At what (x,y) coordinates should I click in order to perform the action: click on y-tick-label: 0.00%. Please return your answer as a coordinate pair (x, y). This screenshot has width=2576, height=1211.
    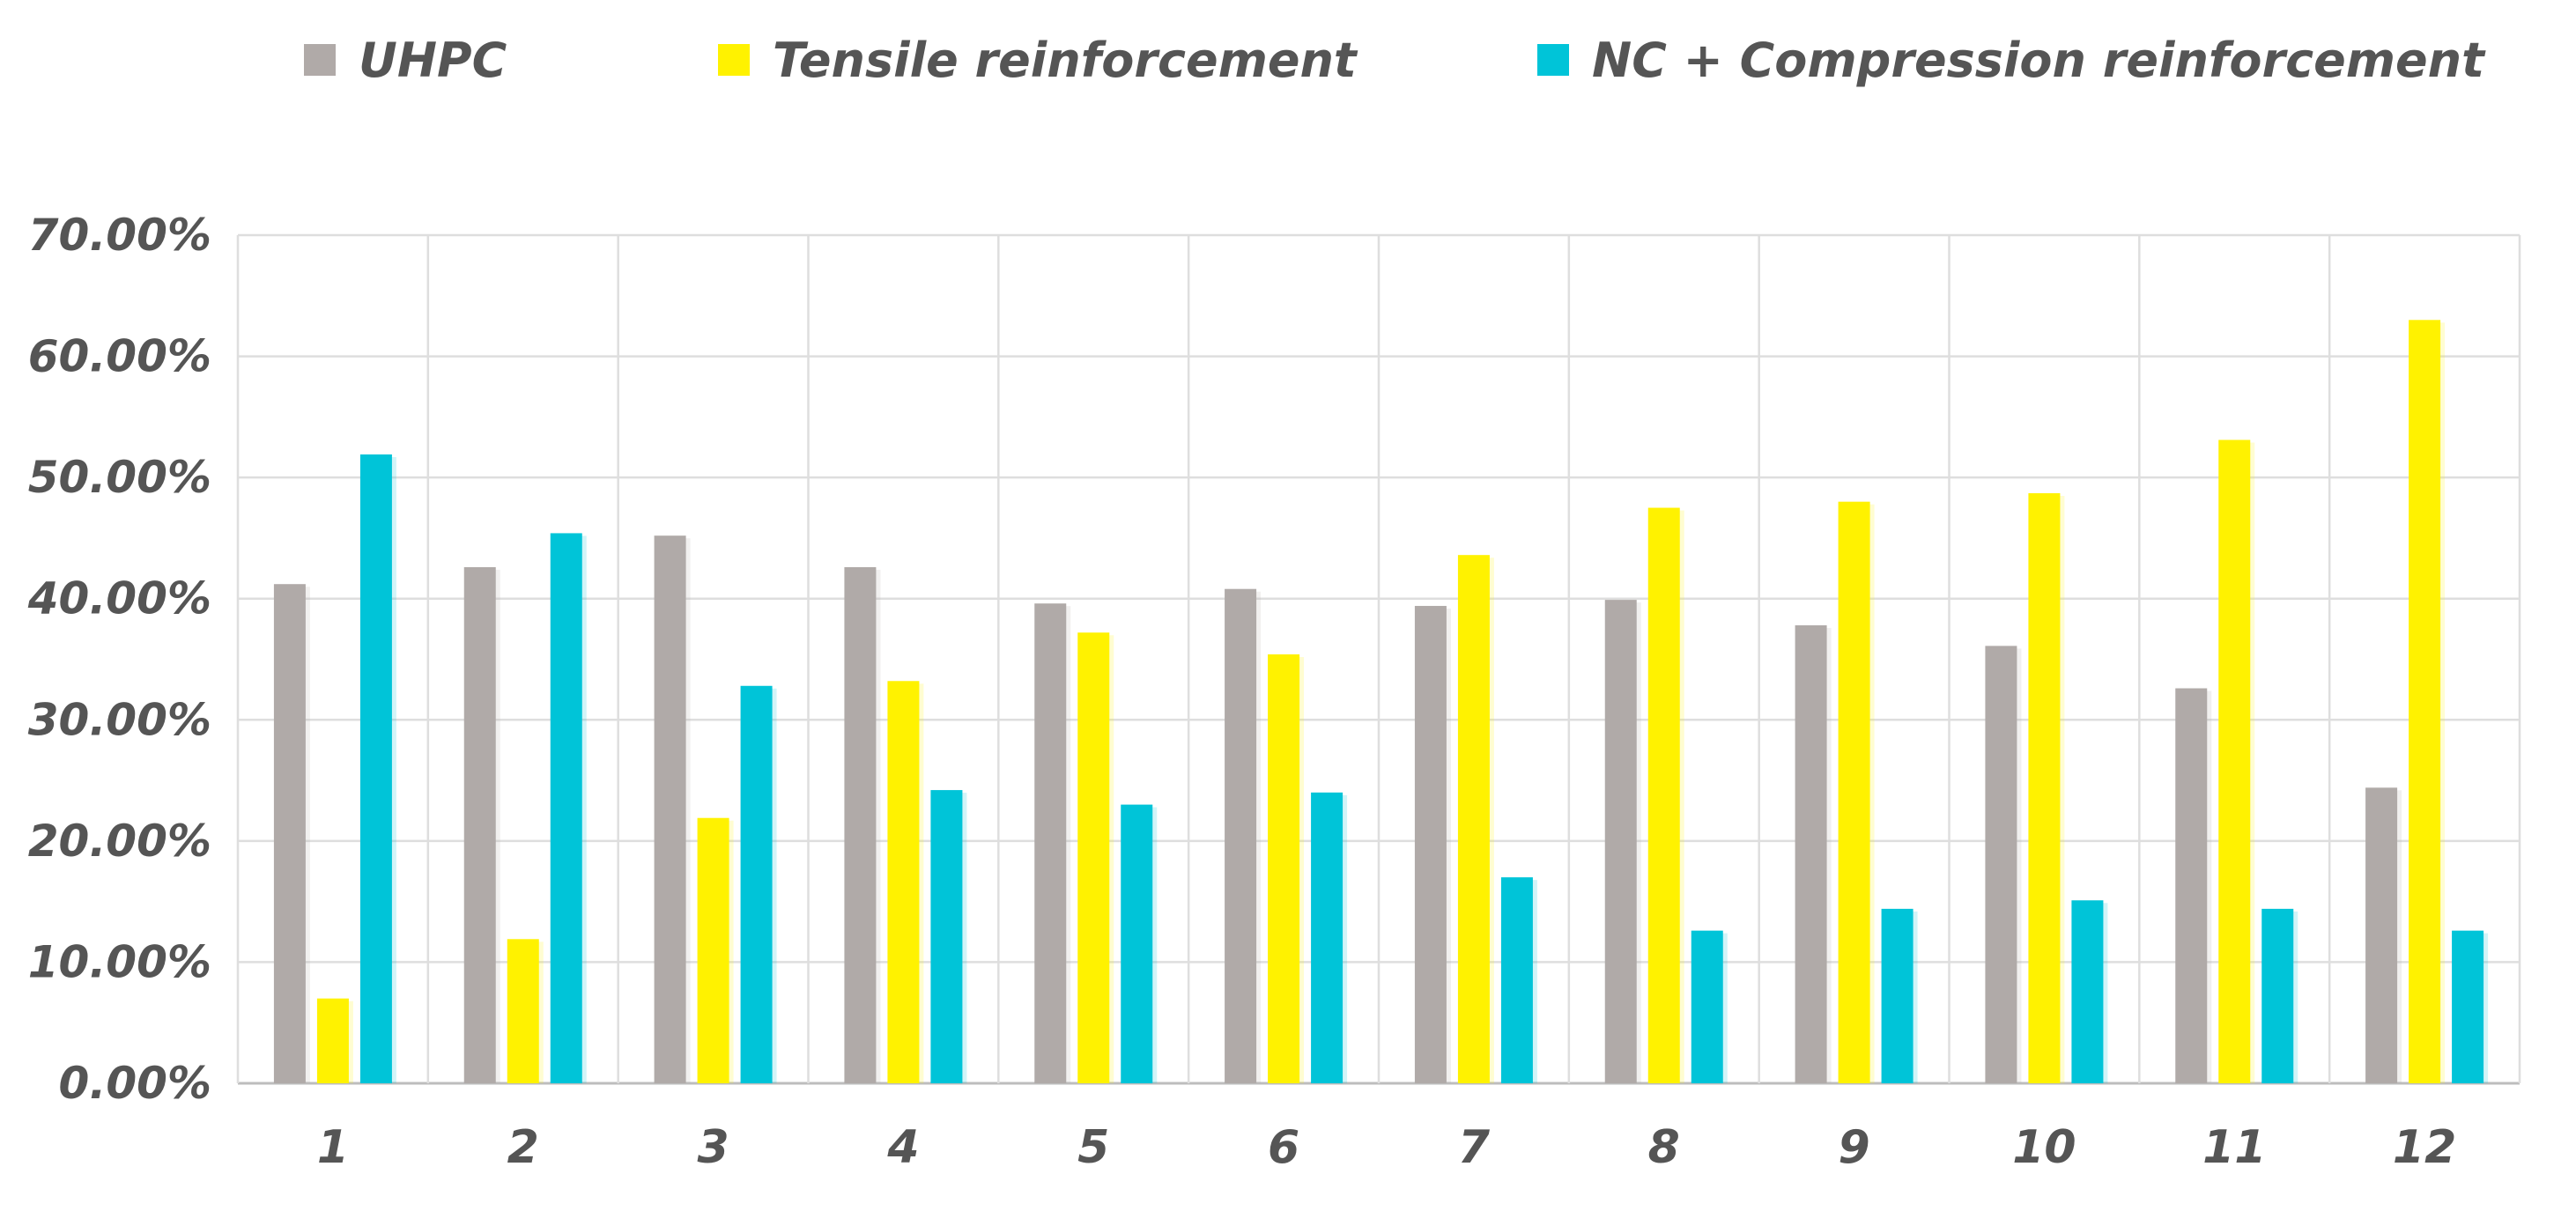
    Looking at the image, I should click on (135, 1083).